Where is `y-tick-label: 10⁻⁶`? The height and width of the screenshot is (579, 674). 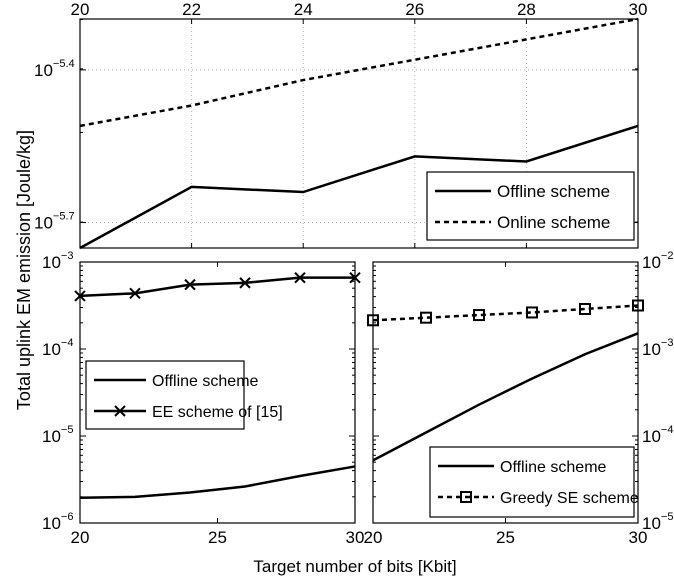 y-tick-label: 10⁻⁶ is located at coordinates (57, 522).